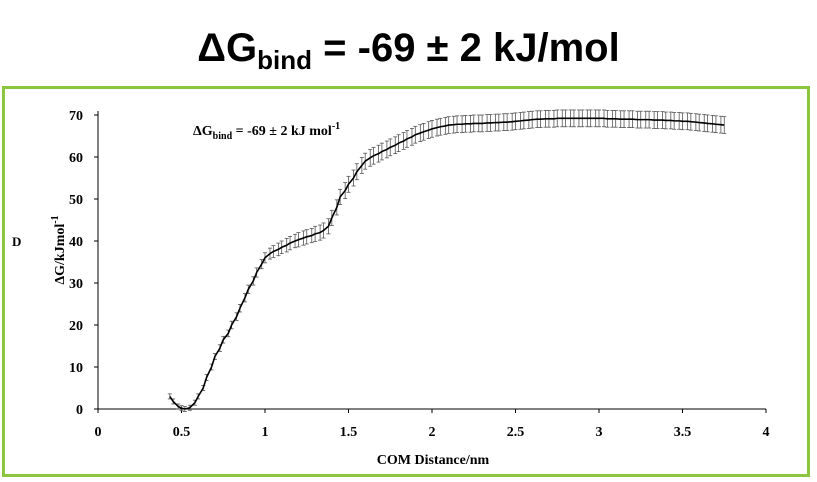 This screenshot has height=482, width=817. I want to click on x-tick-label: 1, so click(265, 432).